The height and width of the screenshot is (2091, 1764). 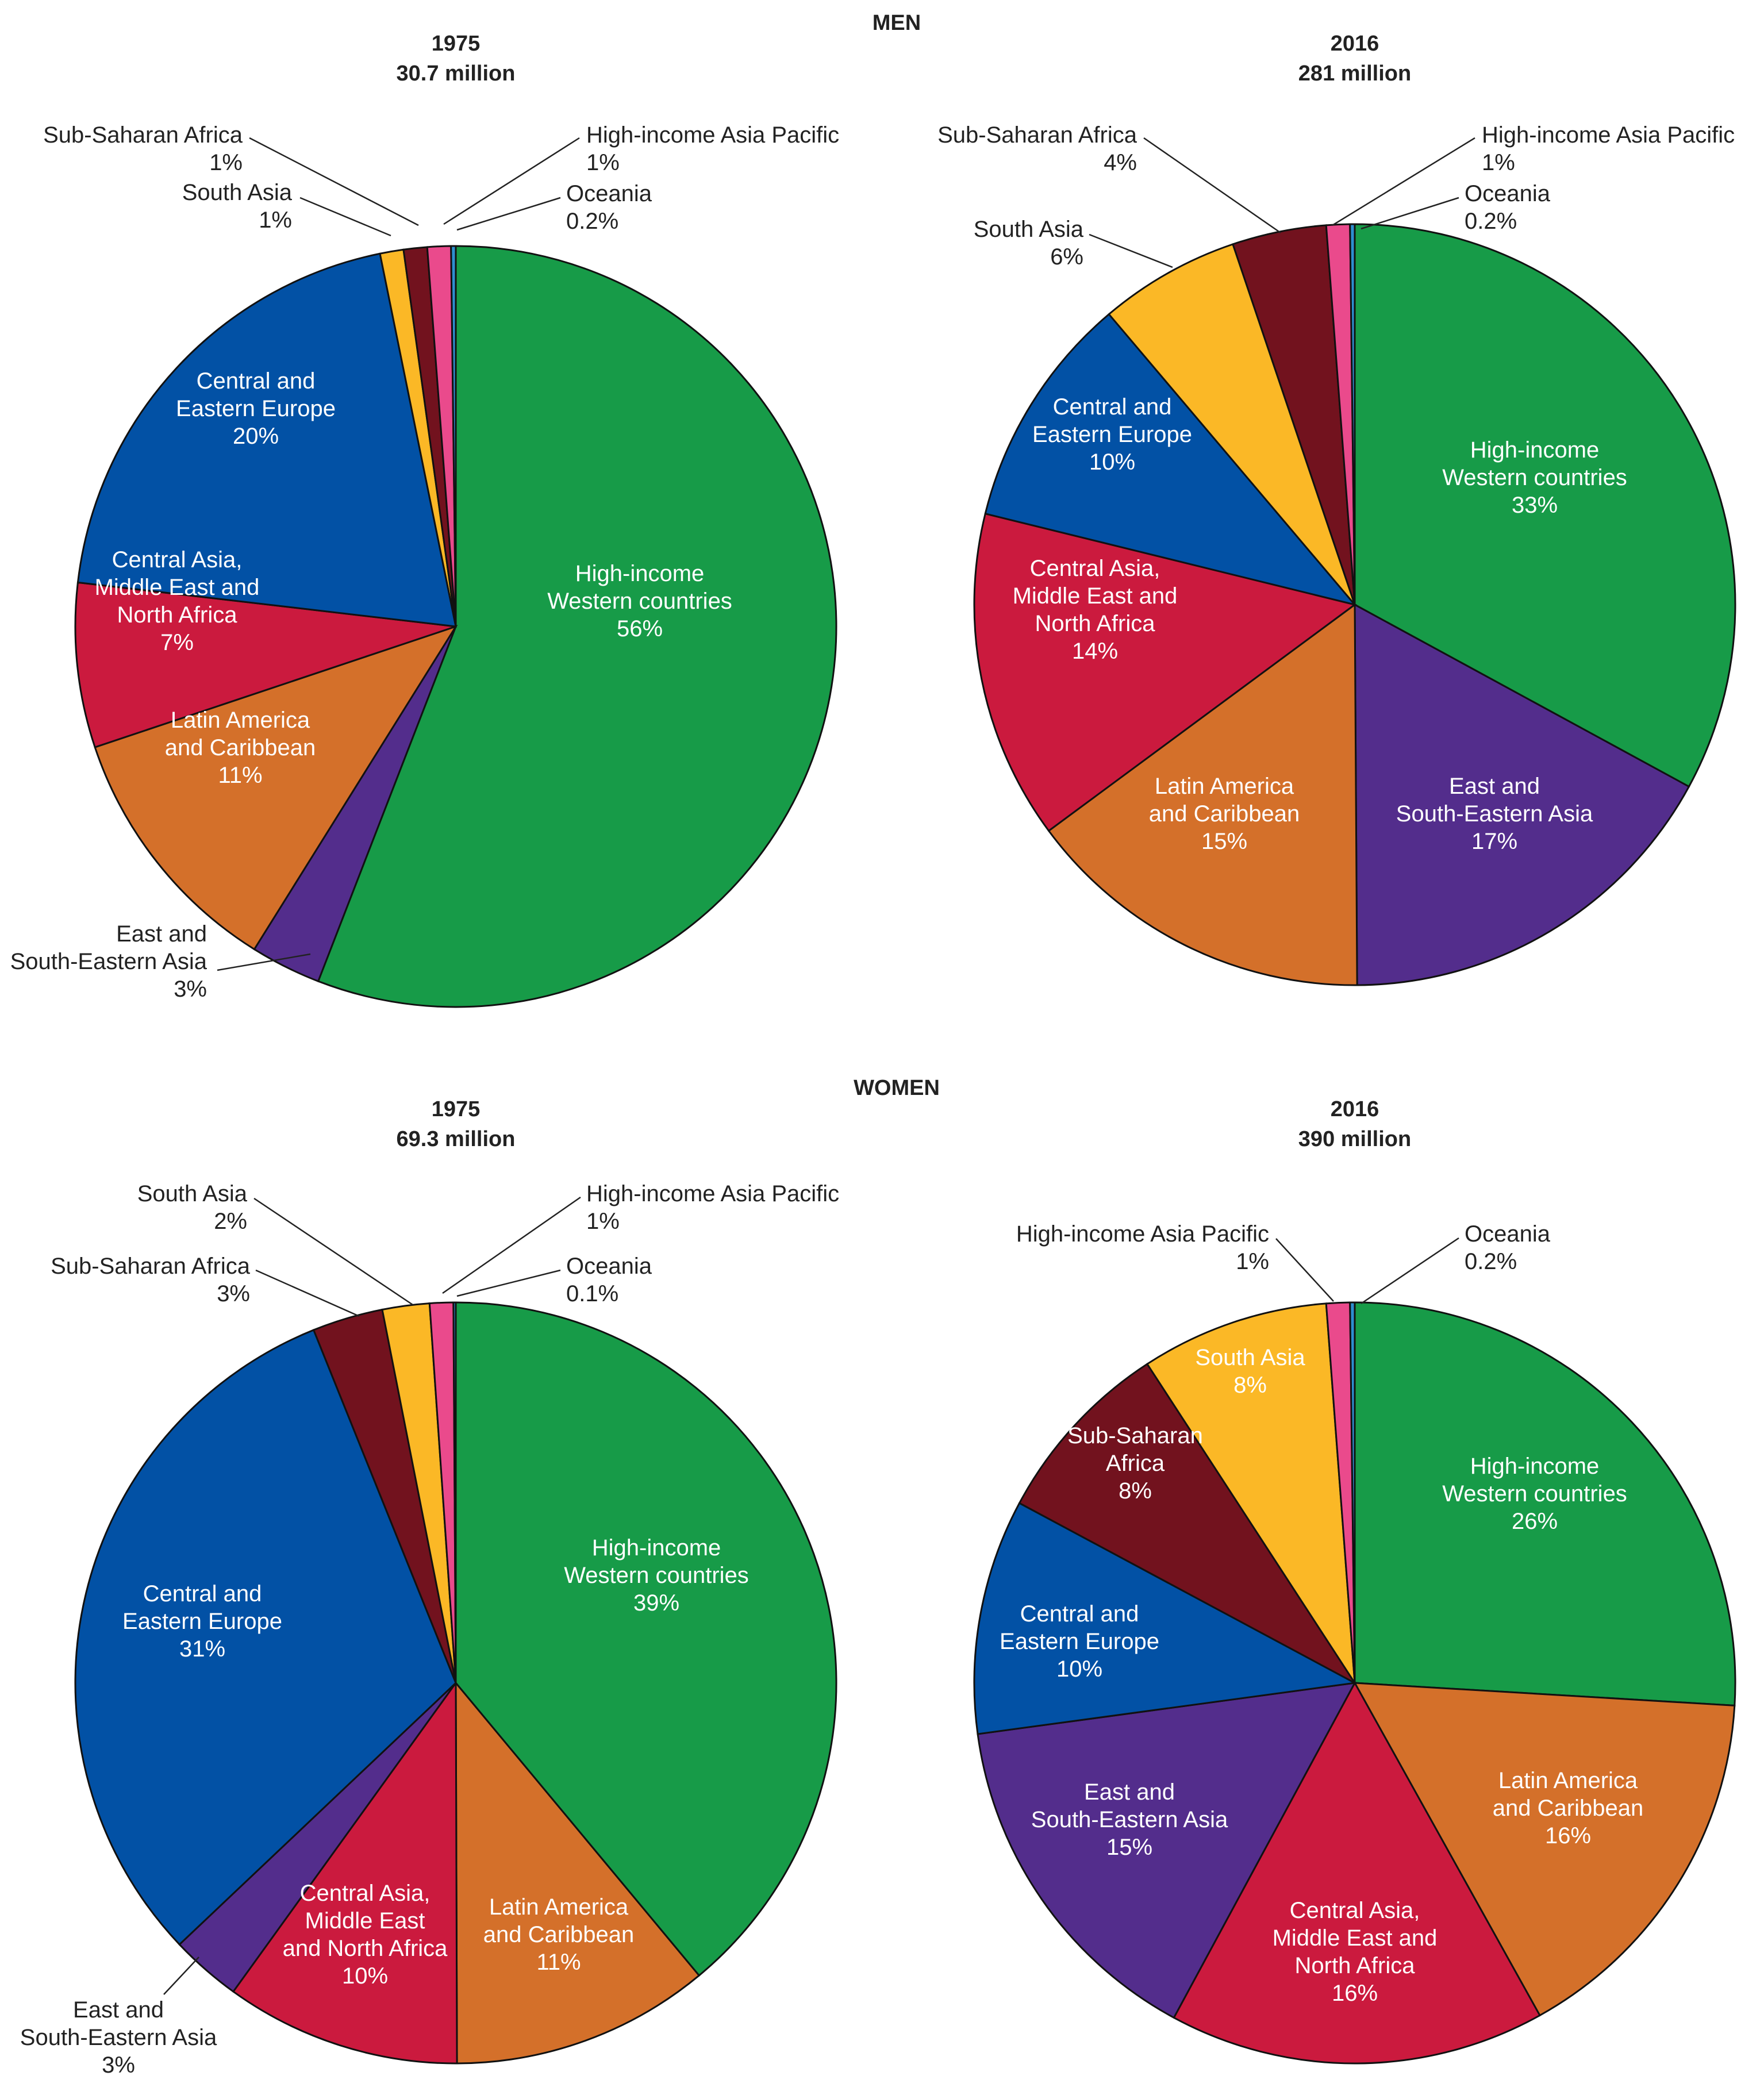 What do you see at coordinates (365, 1921) in the screenshot?
I see `slice-cent-asia-mena-label-line: Middle East` at bounding box center [365, 1921].